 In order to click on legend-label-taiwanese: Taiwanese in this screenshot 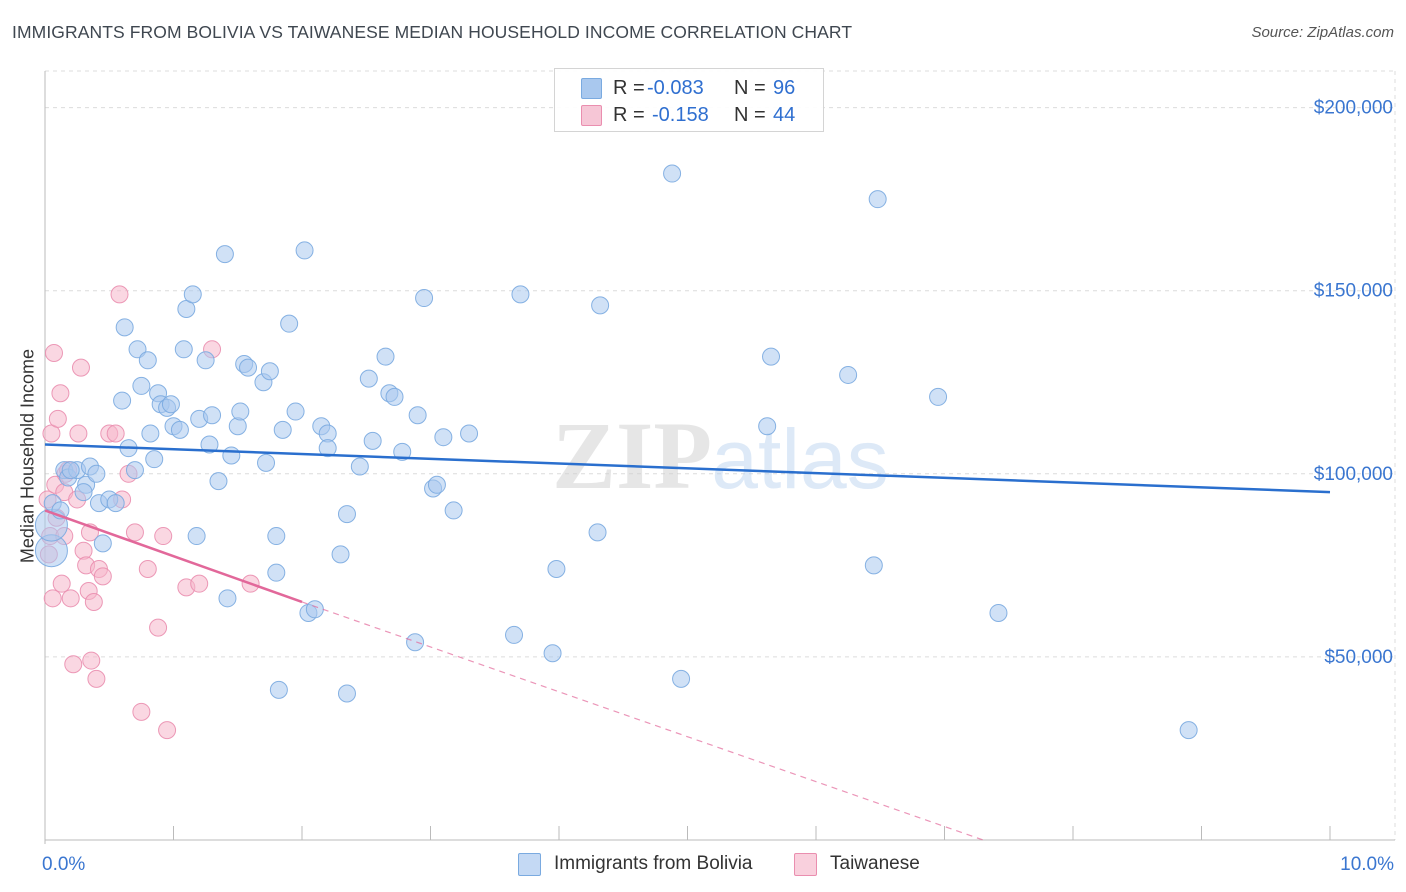, I will do `click(875, 863)`.